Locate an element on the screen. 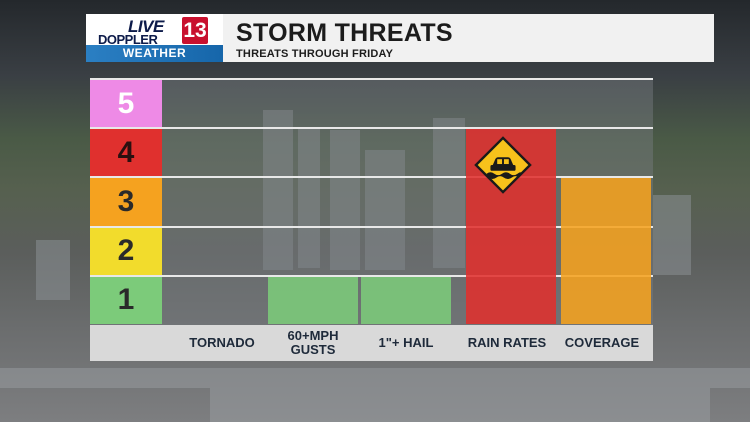  category-label: COVERAGE is located at coordinates (602, 342).